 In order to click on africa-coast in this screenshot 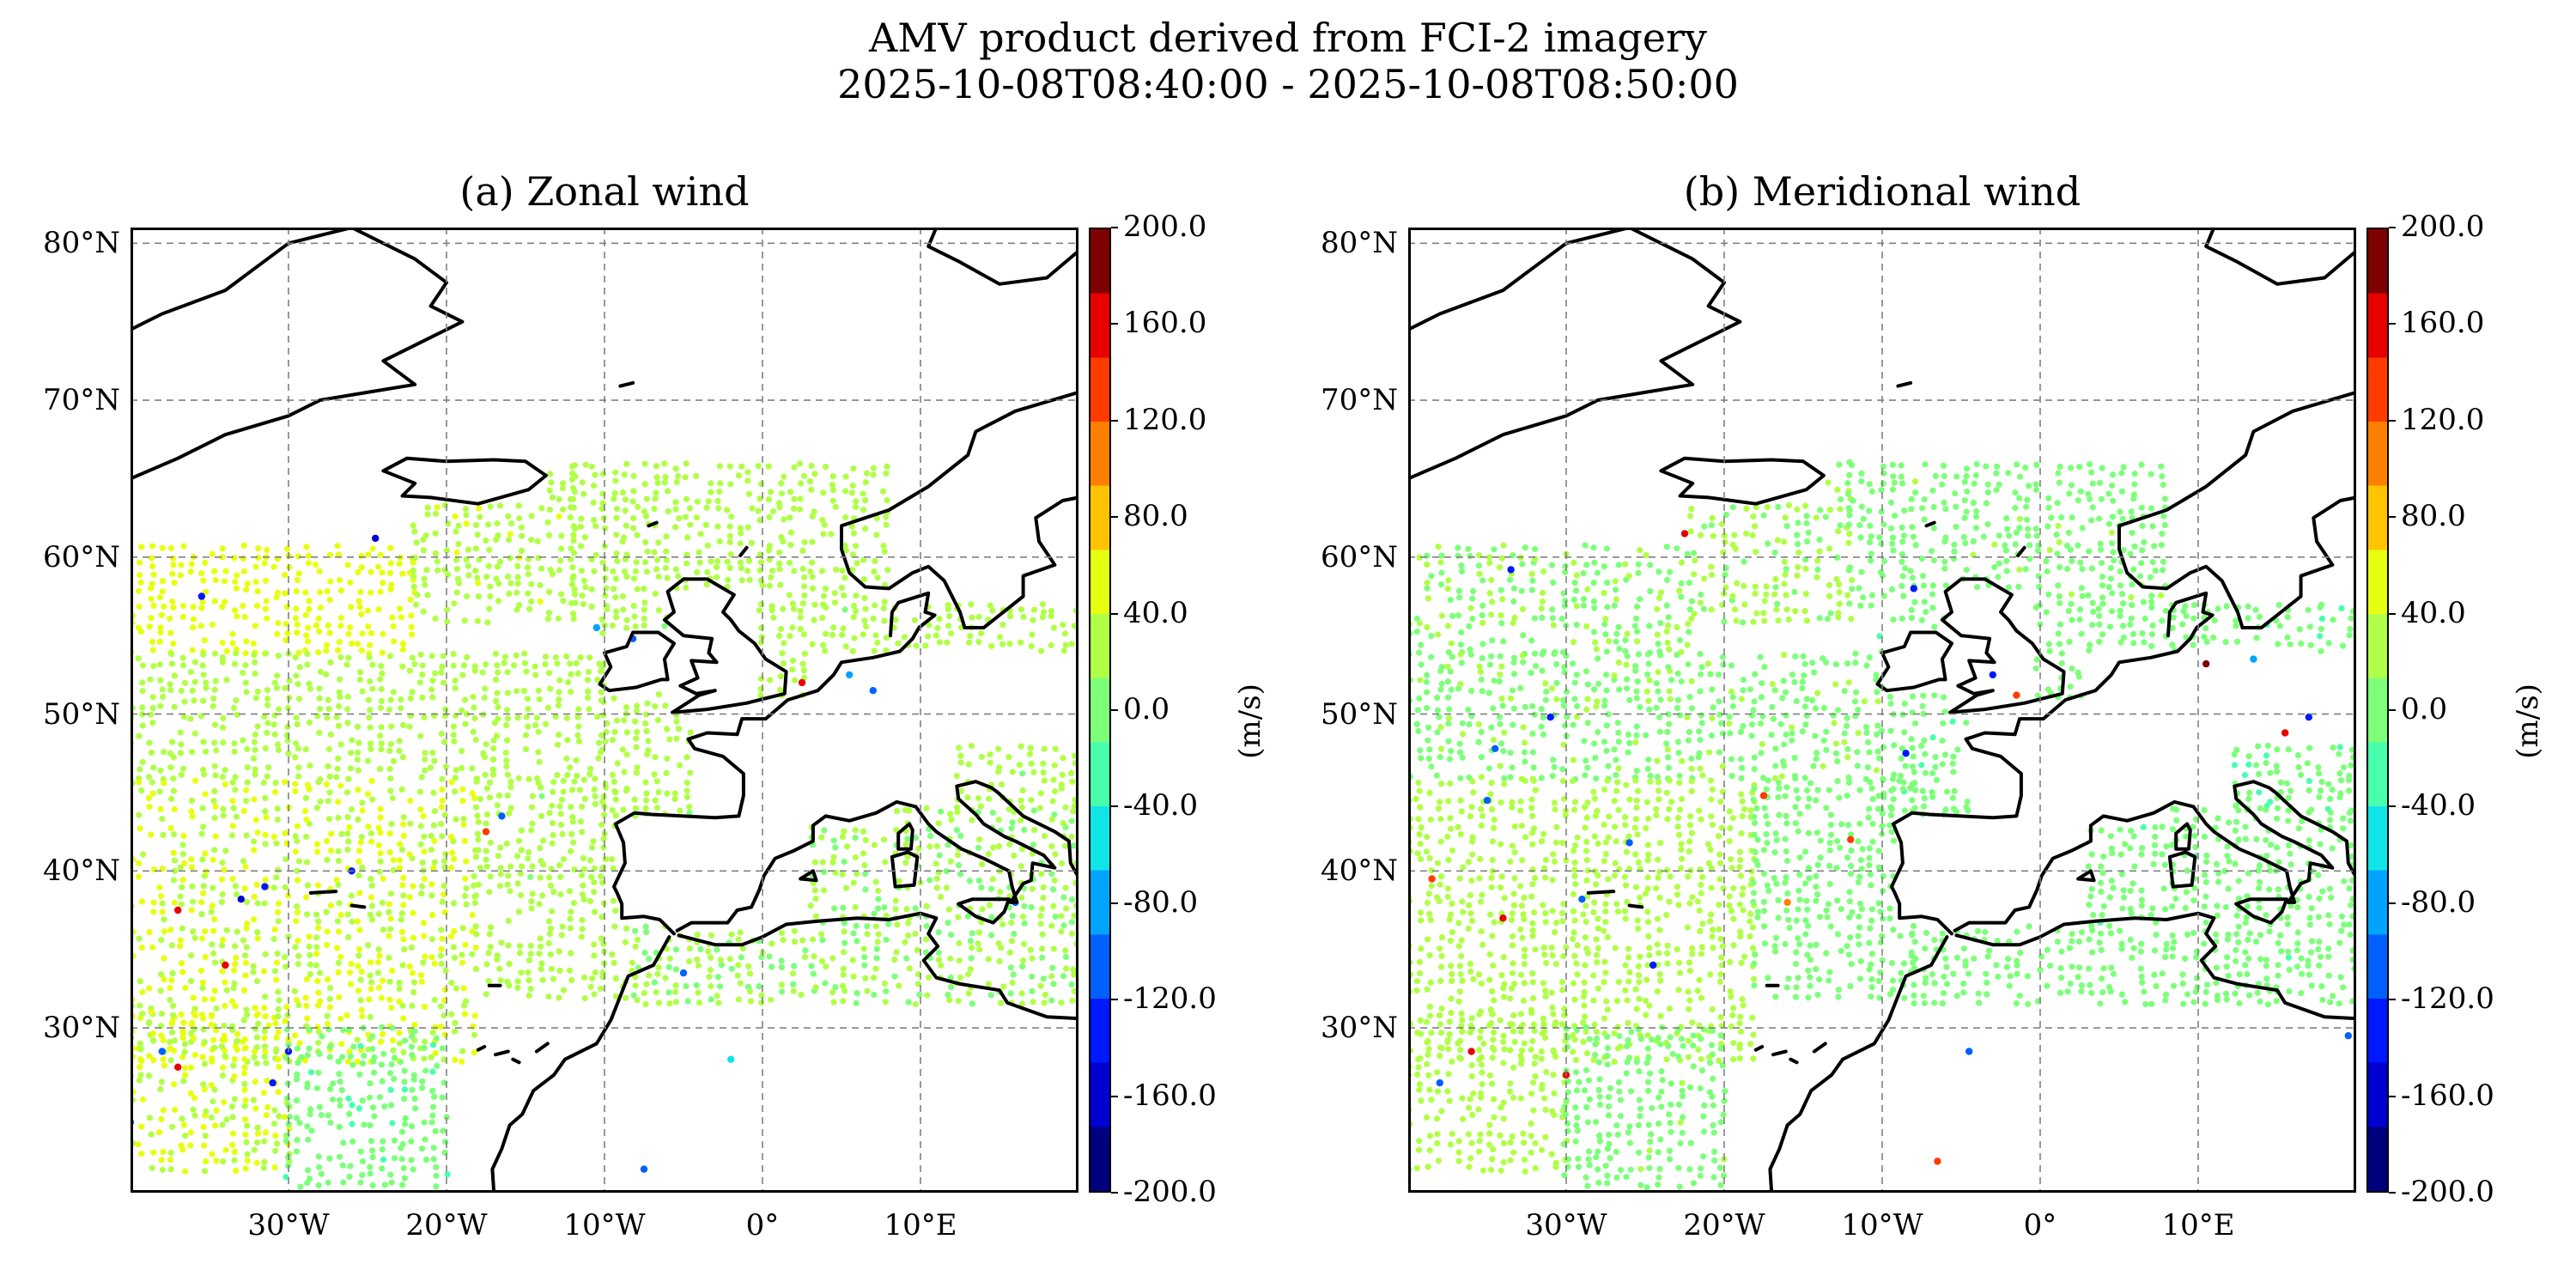, I will do `click(580, 1064)`.